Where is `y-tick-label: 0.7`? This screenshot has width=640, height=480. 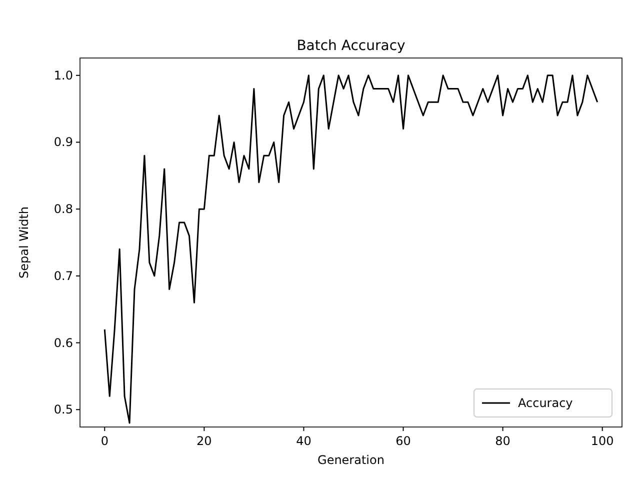 y-tick-label: 0.7 is located at coordinates (63, 275).